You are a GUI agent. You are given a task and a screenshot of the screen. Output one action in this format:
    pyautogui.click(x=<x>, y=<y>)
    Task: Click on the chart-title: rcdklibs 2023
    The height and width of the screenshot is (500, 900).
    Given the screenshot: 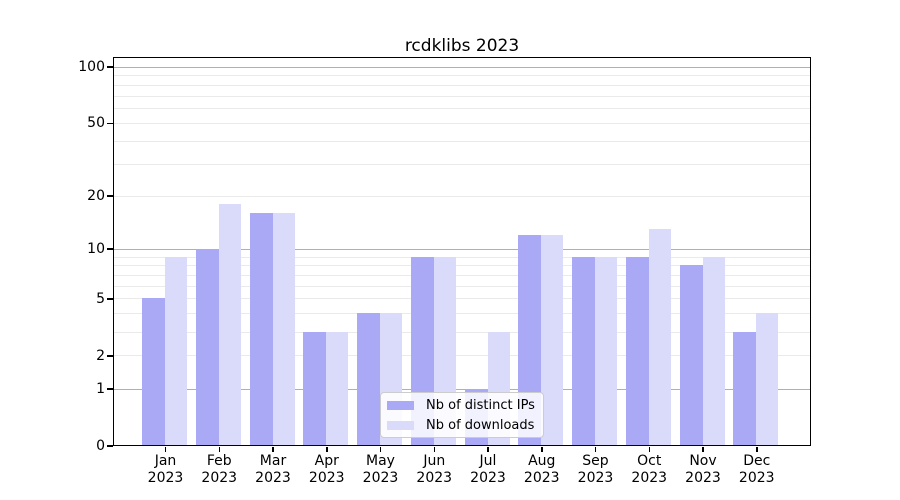 What is the action you would take?
    pyautogui.click(x=462, y=46)
    